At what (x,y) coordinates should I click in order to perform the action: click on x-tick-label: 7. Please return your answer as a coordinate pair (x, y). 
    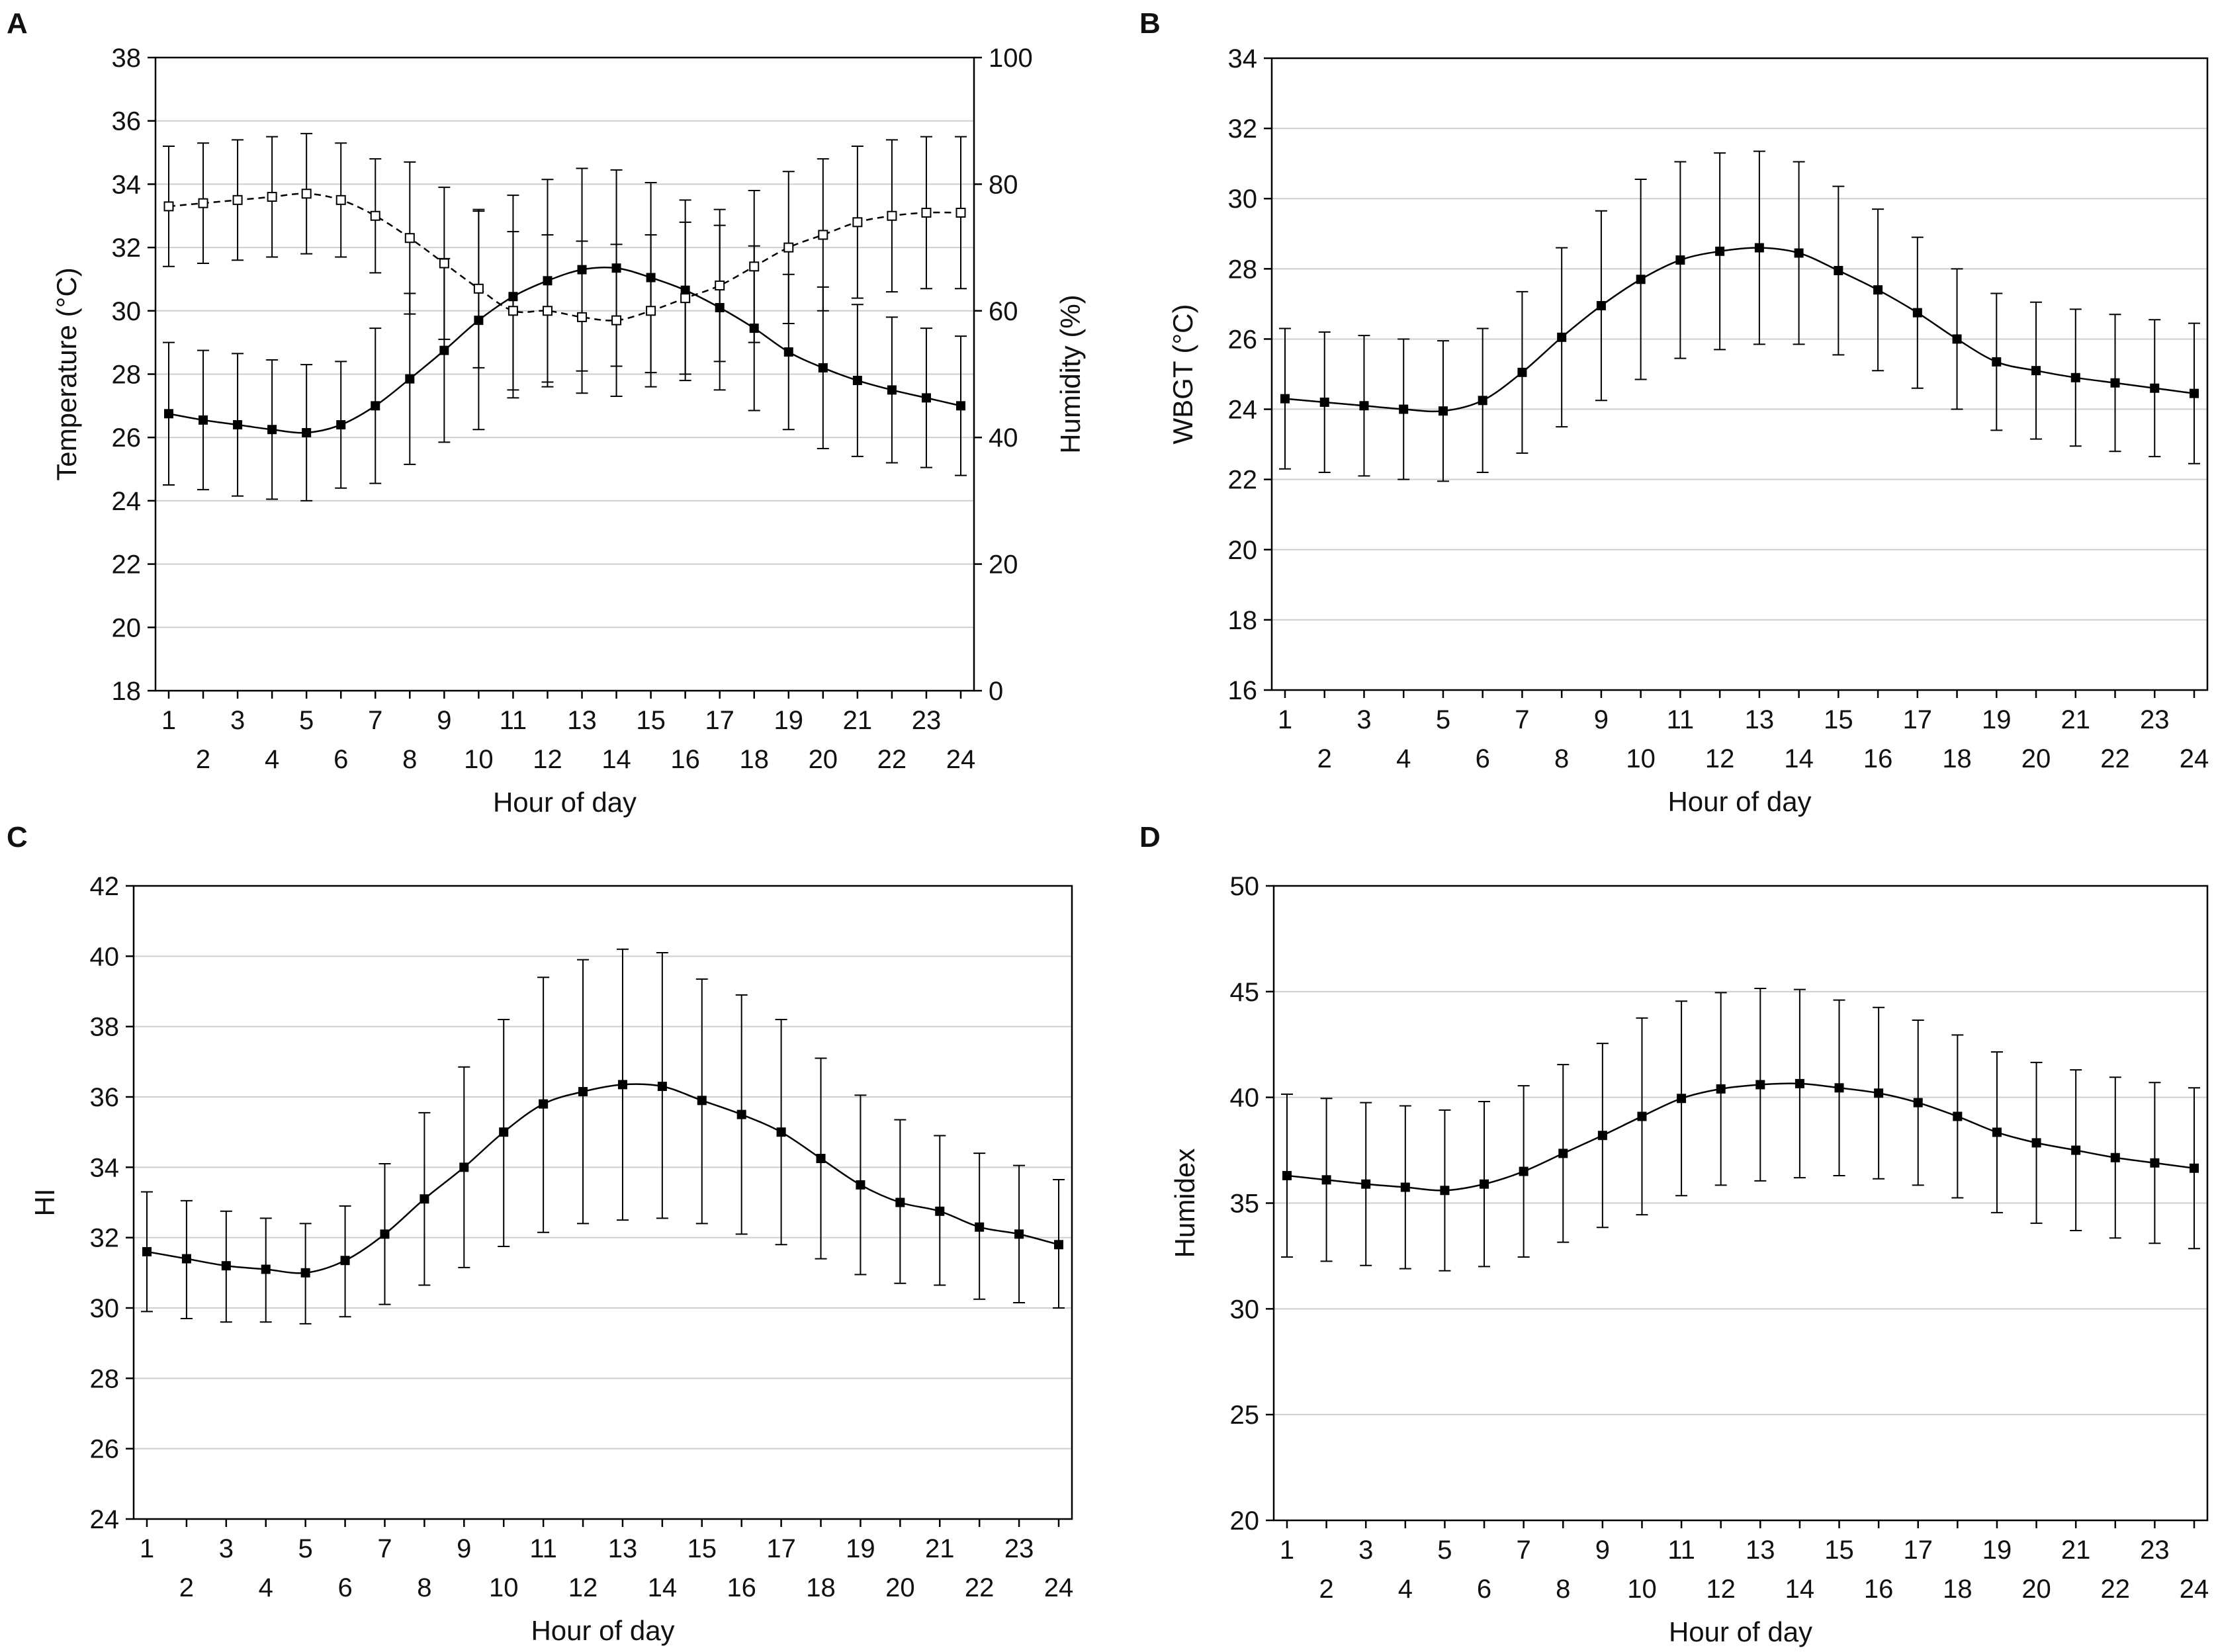
    Looking at the image, I should click on (384, 1549).